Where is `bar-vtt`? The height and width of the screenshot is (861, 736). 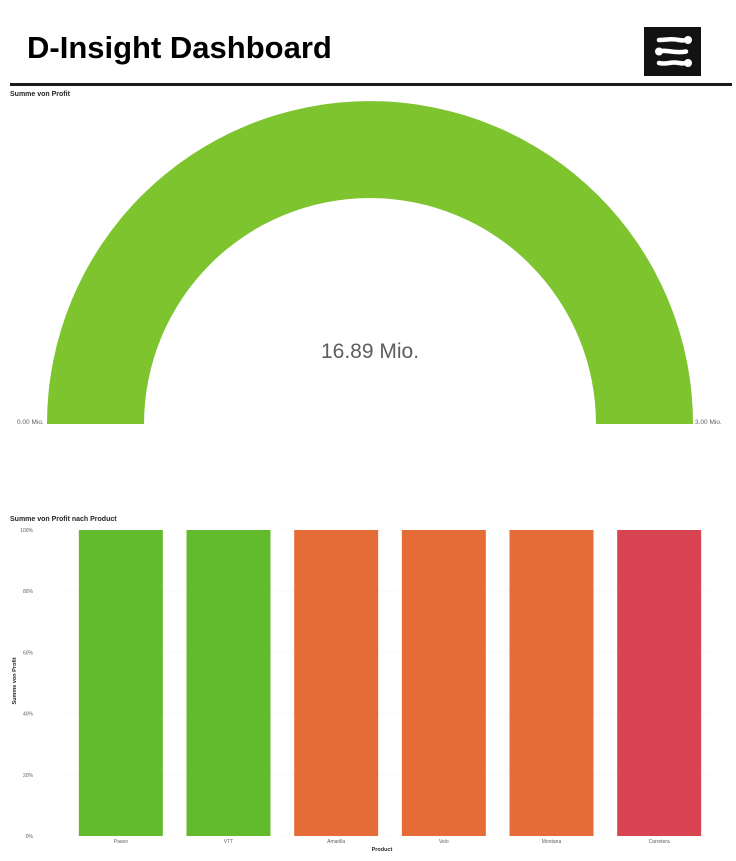 bar-vtt is located at coordinates (228, 683).